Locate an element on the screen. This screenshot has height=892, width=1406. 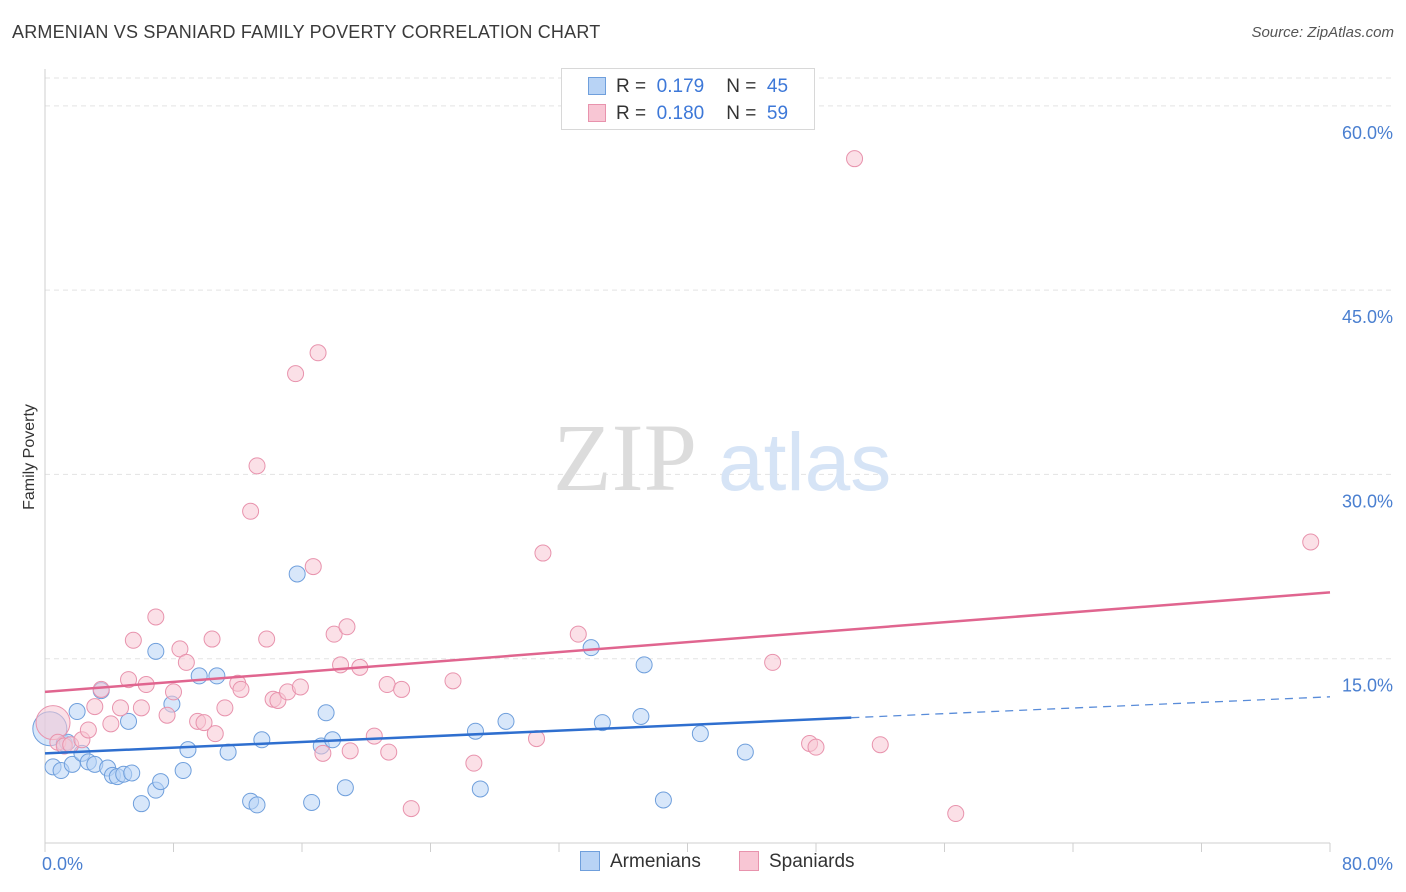
spaniards-legend-label: Spaniards is located at coordinates (812, 861).